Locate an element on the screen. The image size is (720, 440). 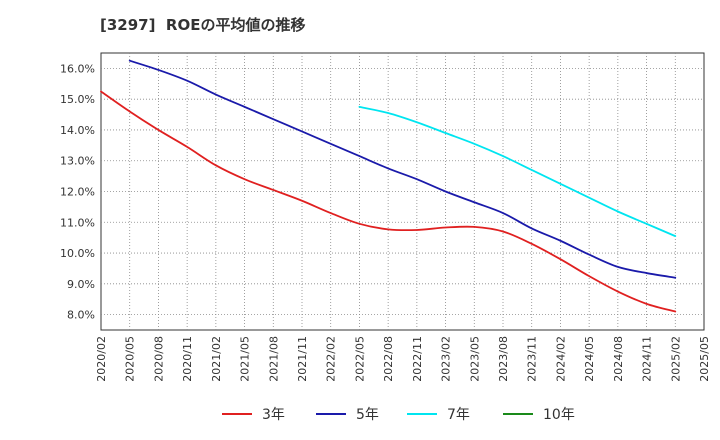
legend-label-3: 7年 is located at coordinates (458, 415).